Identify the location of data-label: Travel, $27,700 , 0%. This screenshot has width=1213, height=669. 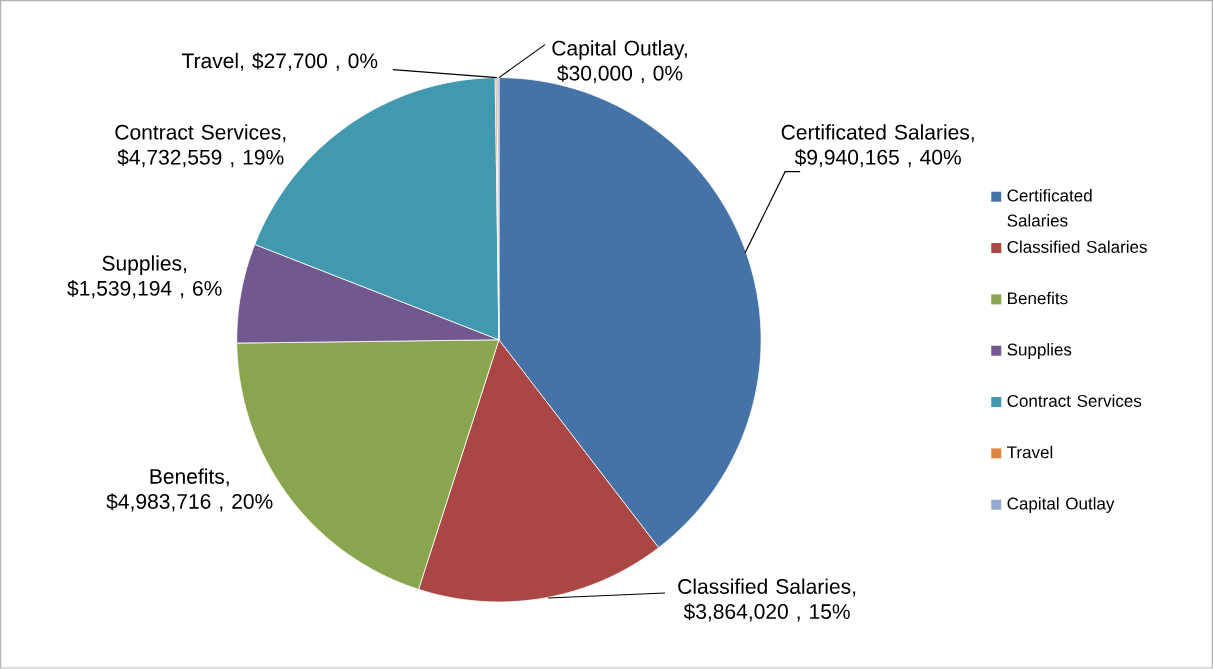
(279, 61).